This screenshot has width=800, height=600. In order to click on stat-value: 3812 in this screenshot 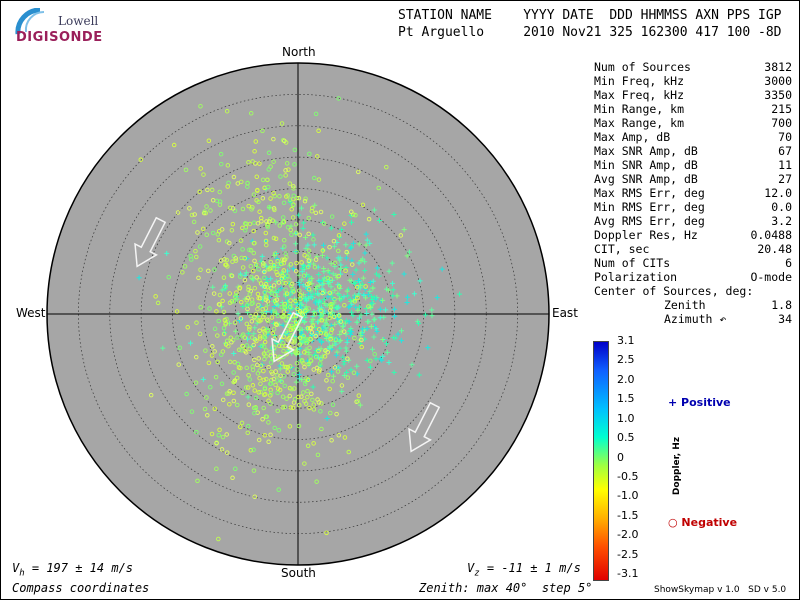, I will do `click(778, 67)`.